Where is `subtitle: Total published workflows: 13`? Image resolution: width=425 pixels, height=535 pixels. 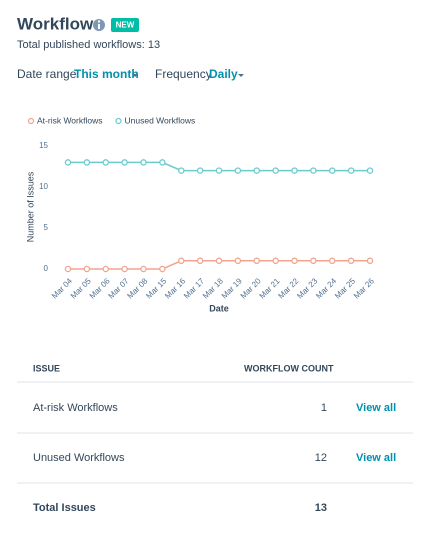 subtitle: Total published workflows: 13 is located at coordinates (88, 45).